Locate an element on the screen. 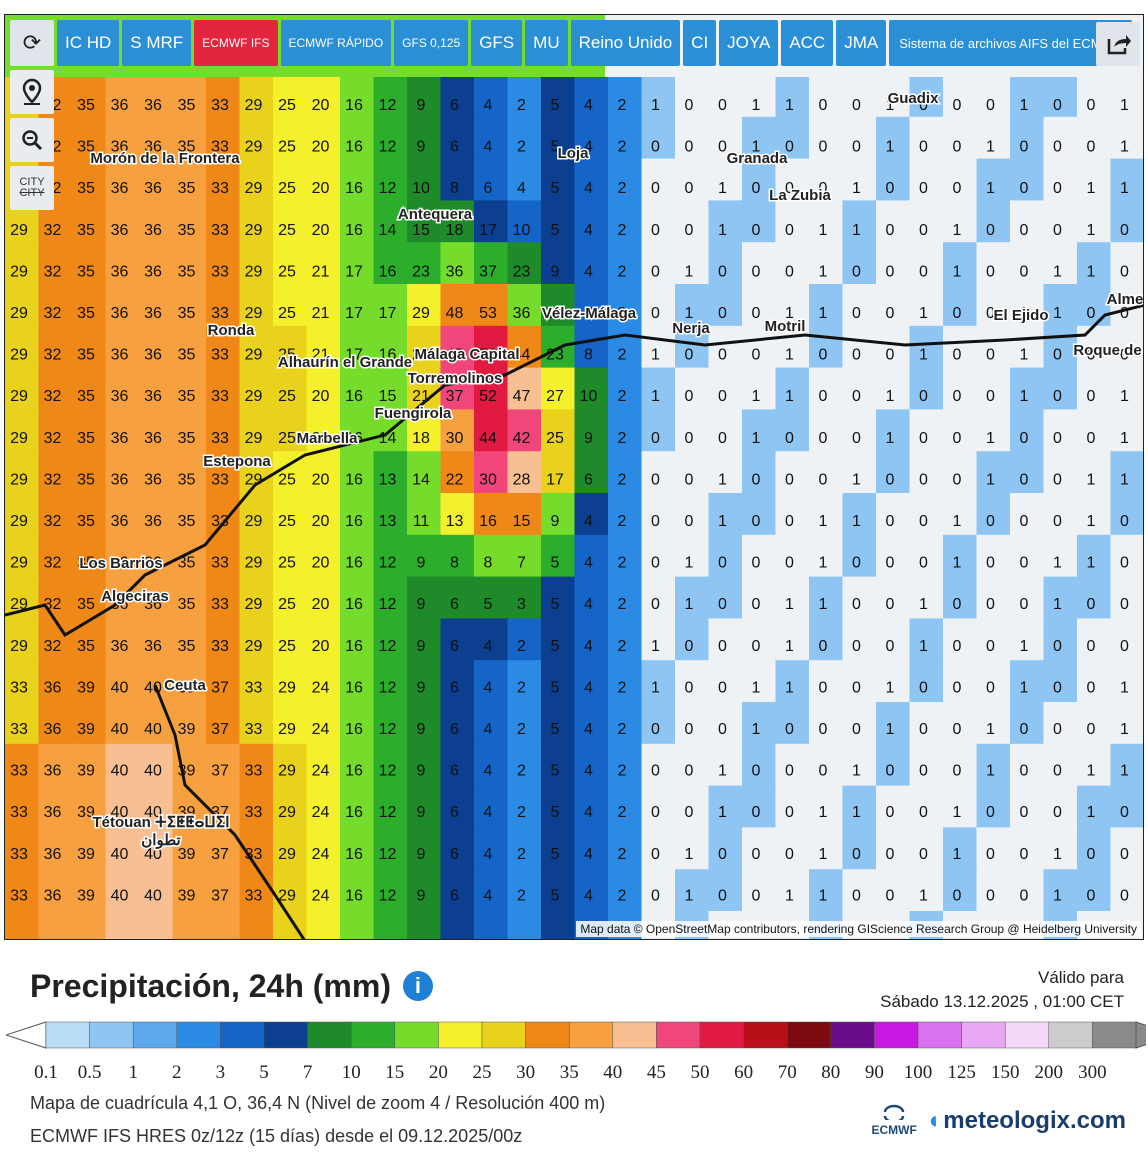 This screenshot has width=1148, height=1152. svg-text: 6 is located at coordinates (454, 771).